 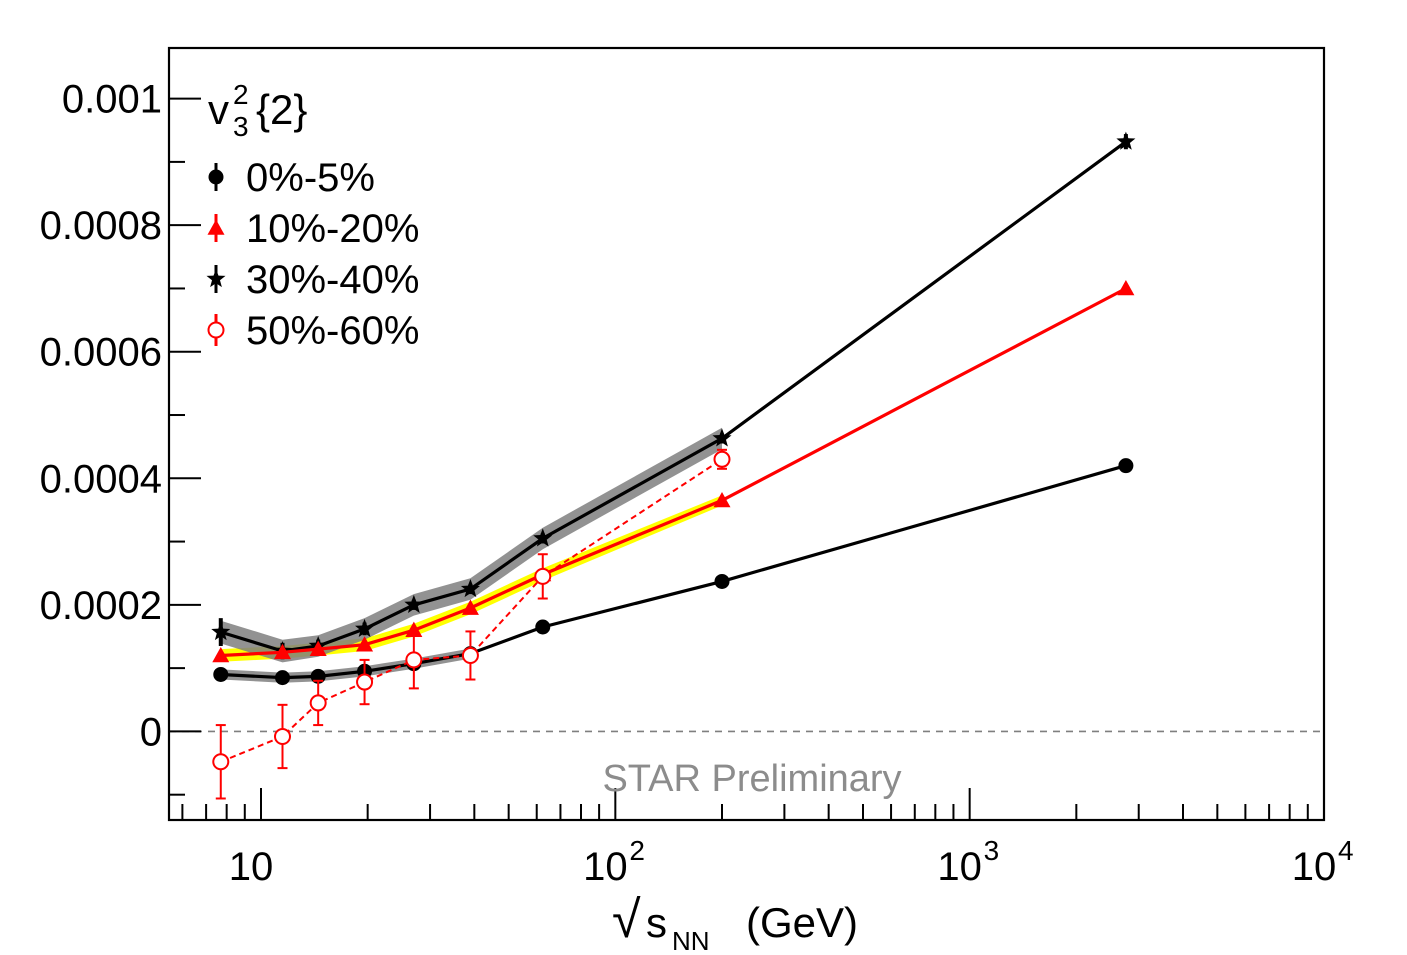 I want to click on x-tick-label-0: 10, so click(x=251, y=867).